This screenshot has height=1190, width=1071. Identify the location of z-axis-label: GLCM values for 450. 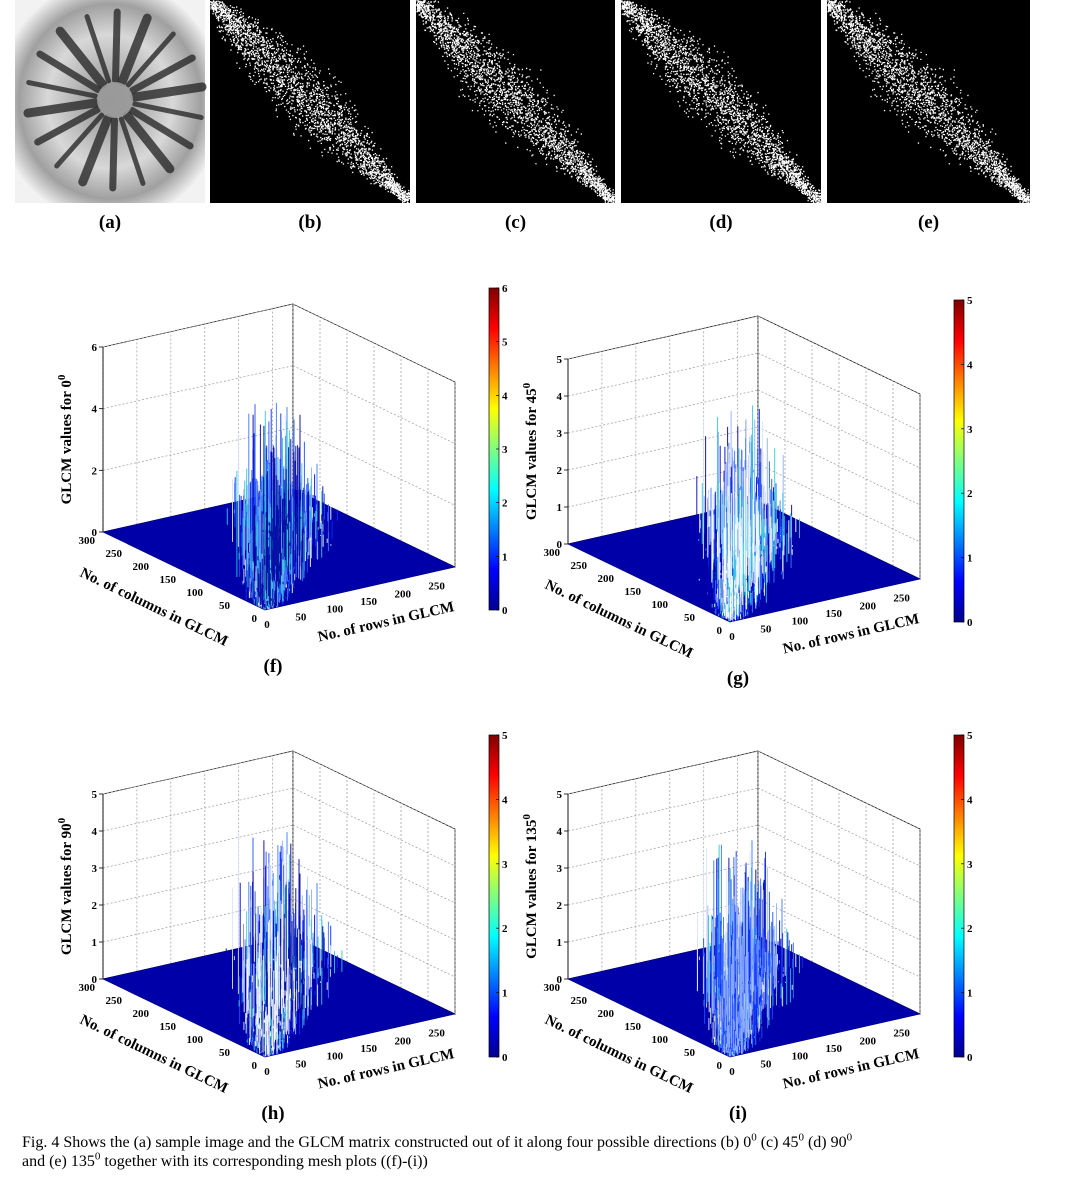
(530, 451).